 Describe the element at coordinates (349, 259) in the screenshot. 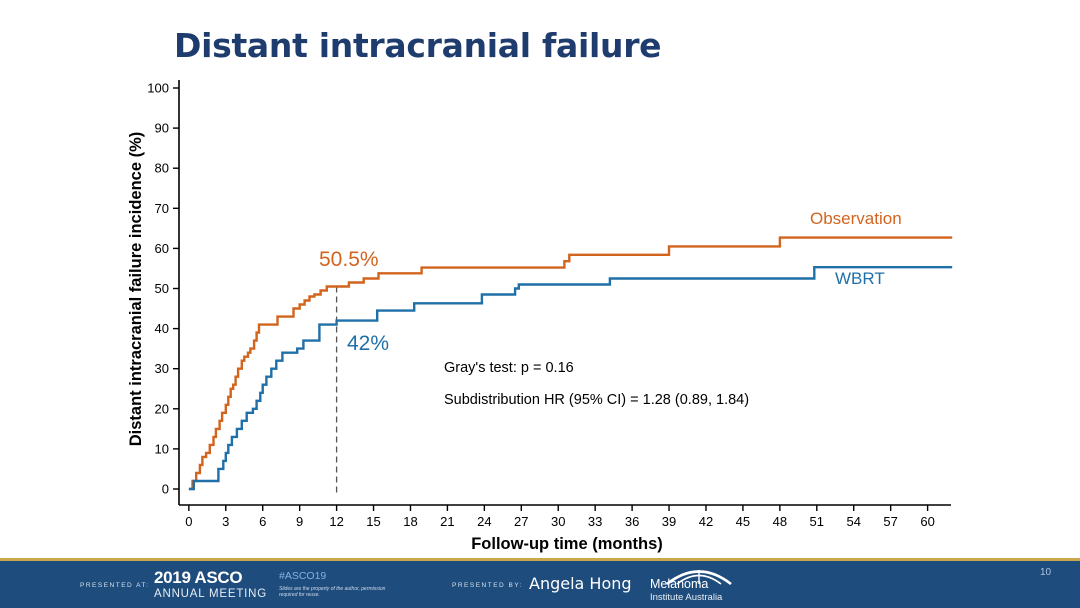

I see `observation-12m-label: 50.5%` at that location.